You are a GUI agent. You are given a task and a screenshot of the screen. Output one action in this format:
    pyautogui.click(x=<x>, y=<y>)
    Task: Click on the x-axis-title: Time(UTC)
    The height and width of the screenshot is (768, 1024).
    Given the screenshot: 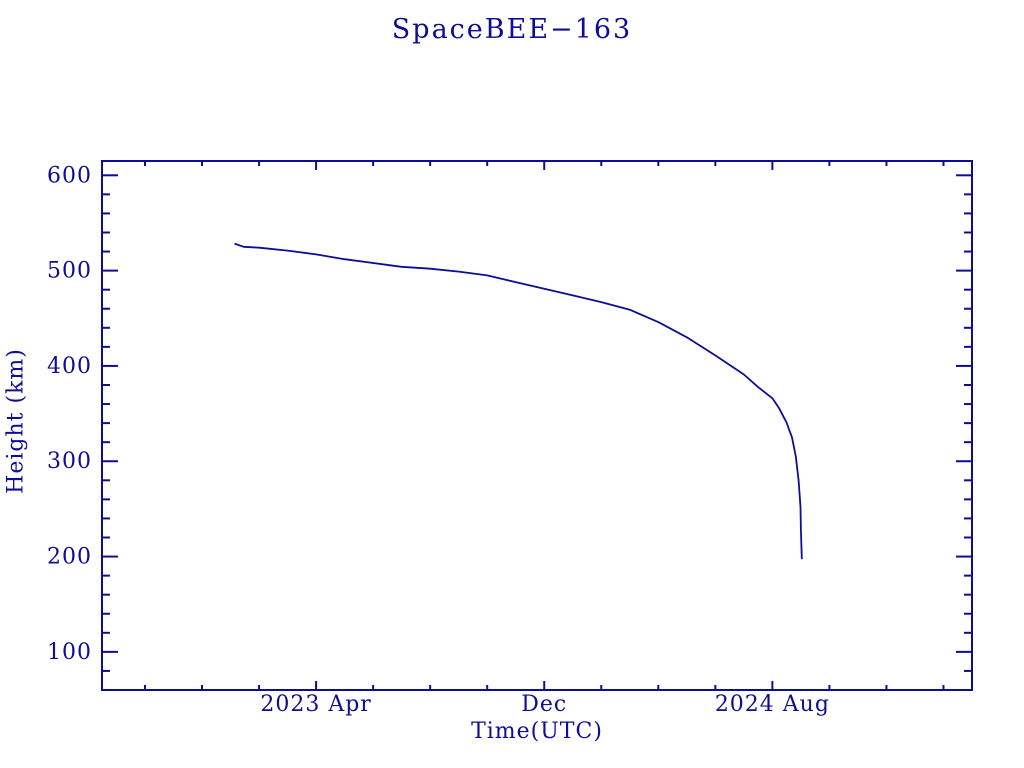 What is the action you would take?
    pyautogui.click(x=537, y=731)
    